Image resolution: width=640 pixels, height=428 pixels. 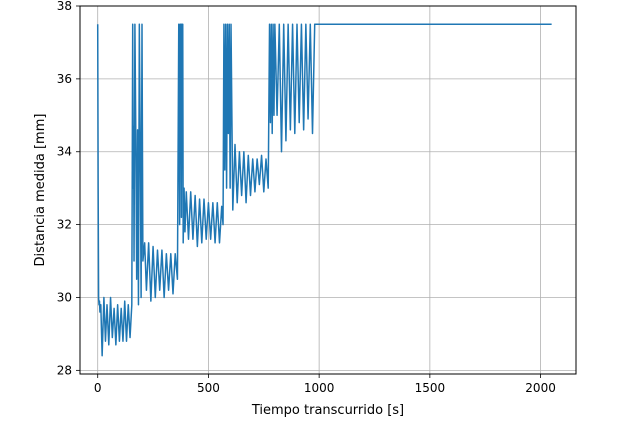 What do you see at coordinates (327, 410) in the screenshot?
I see `x-axis-title: Tiempo transcurrido [s]` at bounding box center [327, 410].